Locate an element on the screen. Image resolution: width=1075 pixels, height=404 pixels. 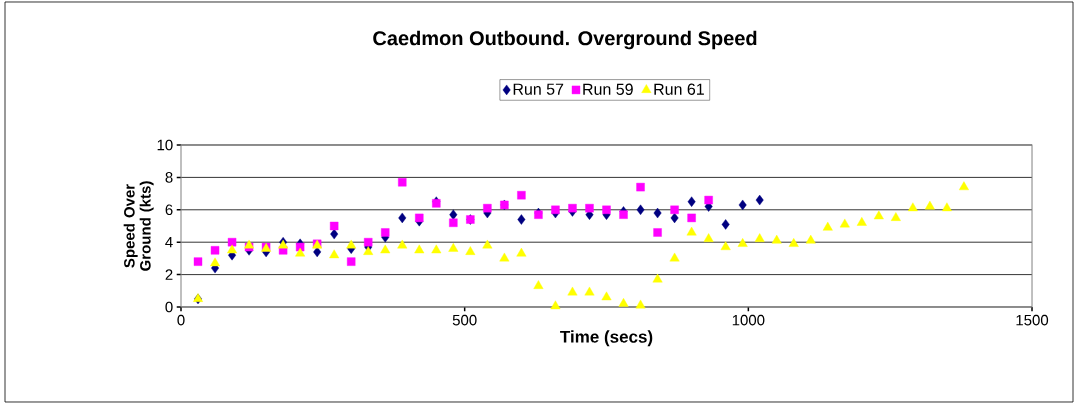
x-tick-label: 1000 is located at coordinates (748, 320).